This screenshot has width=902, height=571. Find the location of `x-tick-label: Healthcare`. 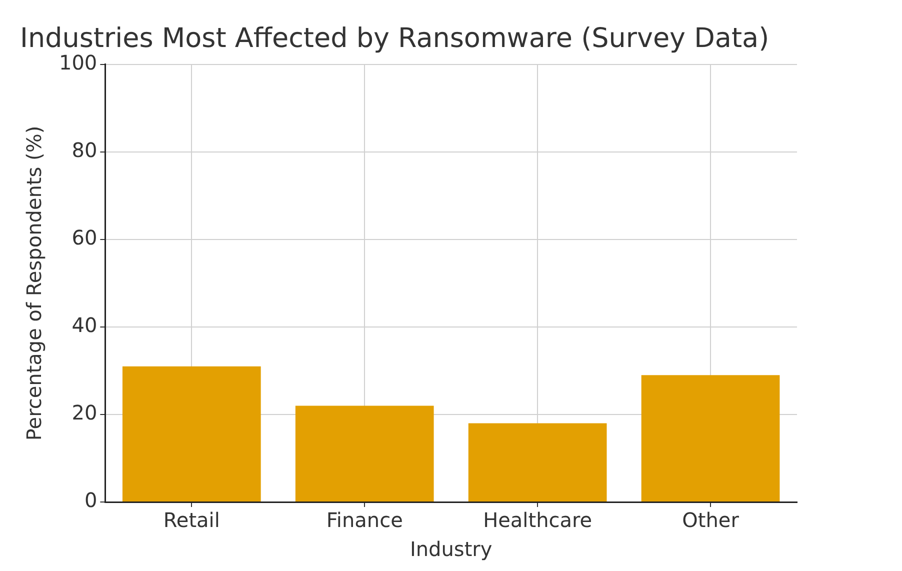

x-tick-label: Healthcare is located at coordinates (537, 520).